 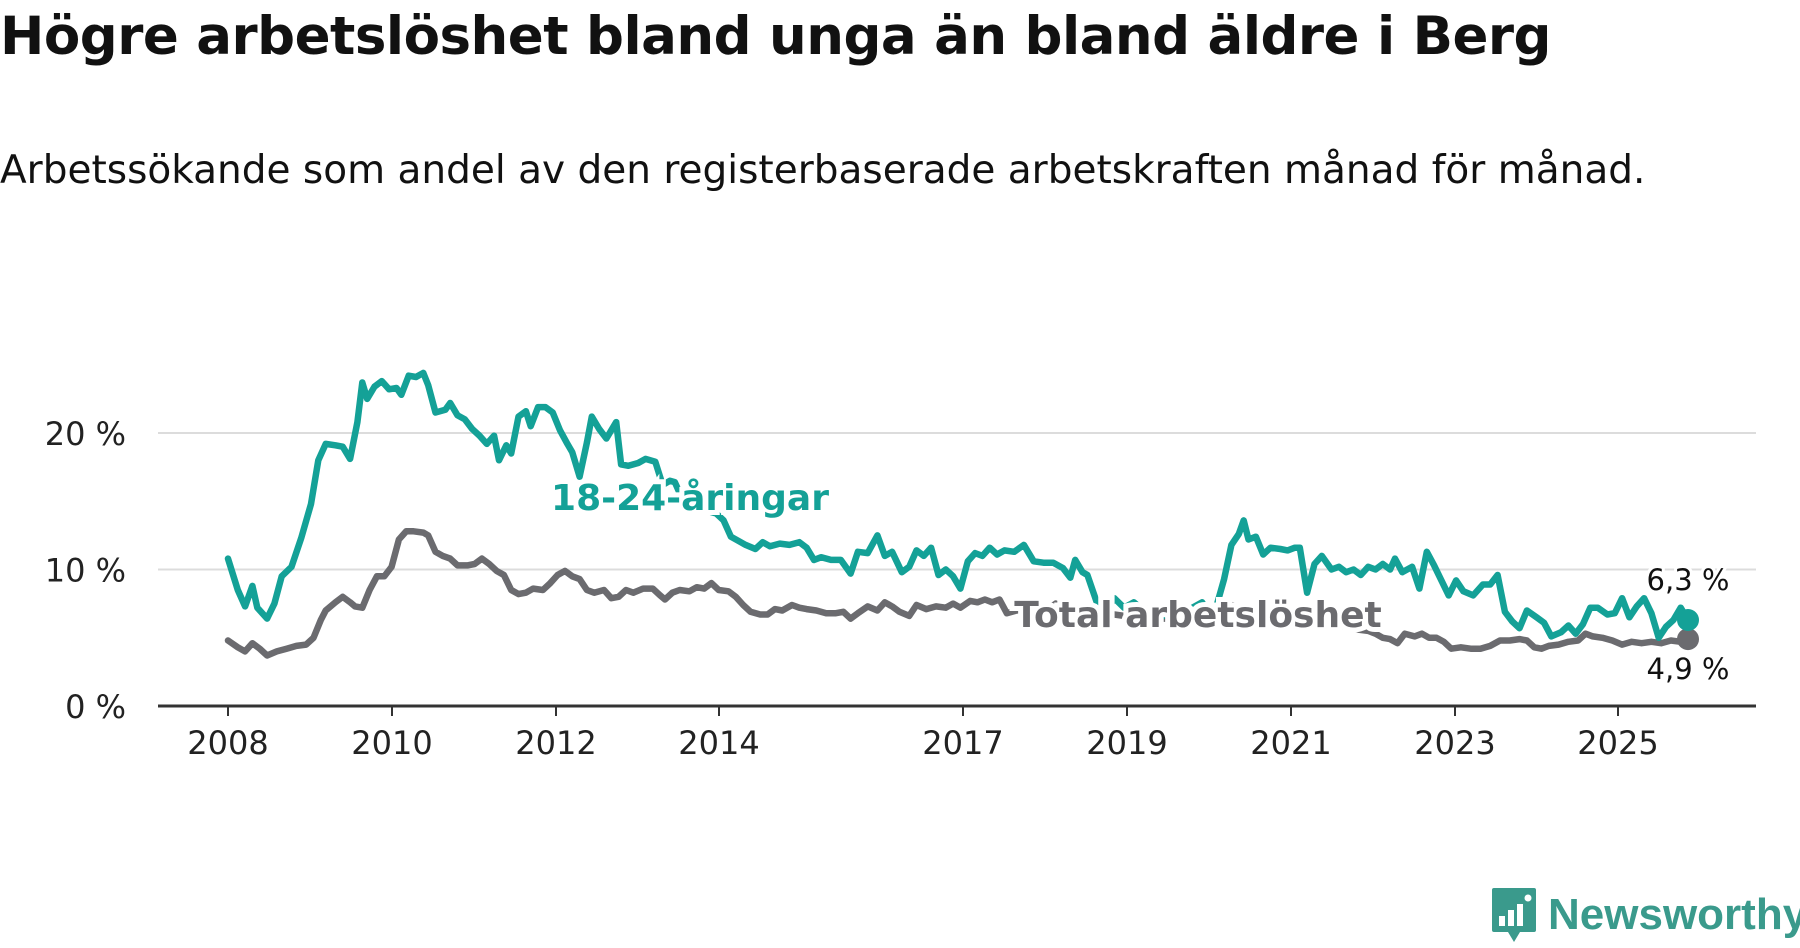 What do you see at coordinates (718, 743) in the screenshot?
I see `x-tick-label: 2014` at bounding box center [718, 743].